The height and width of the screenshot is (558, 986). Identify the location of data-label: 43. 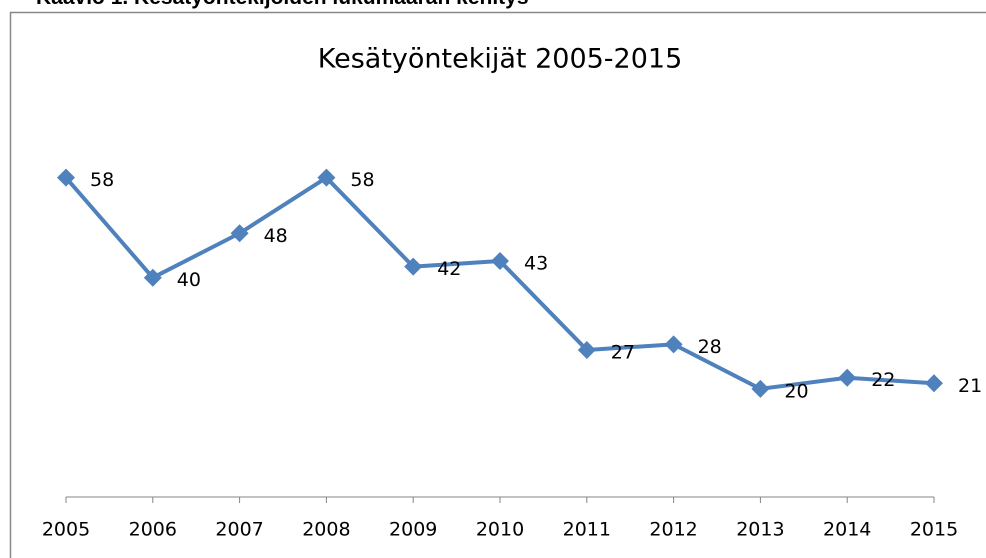
(536, 264).